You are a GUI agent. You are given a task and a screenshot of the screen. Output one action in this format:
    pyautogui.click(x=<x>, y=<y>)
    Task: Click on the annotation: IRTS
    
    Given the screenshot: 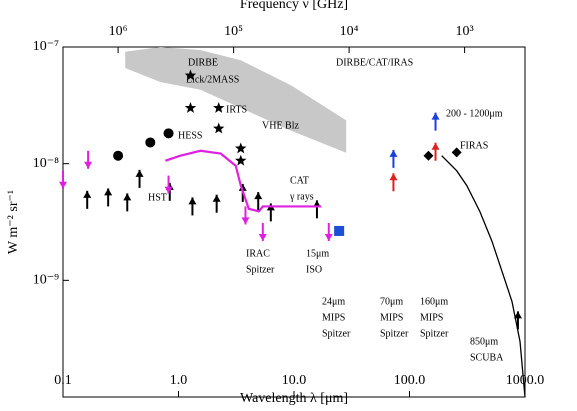 What is the action you would take?
    pyautogui.click(x=236, y=109)
    